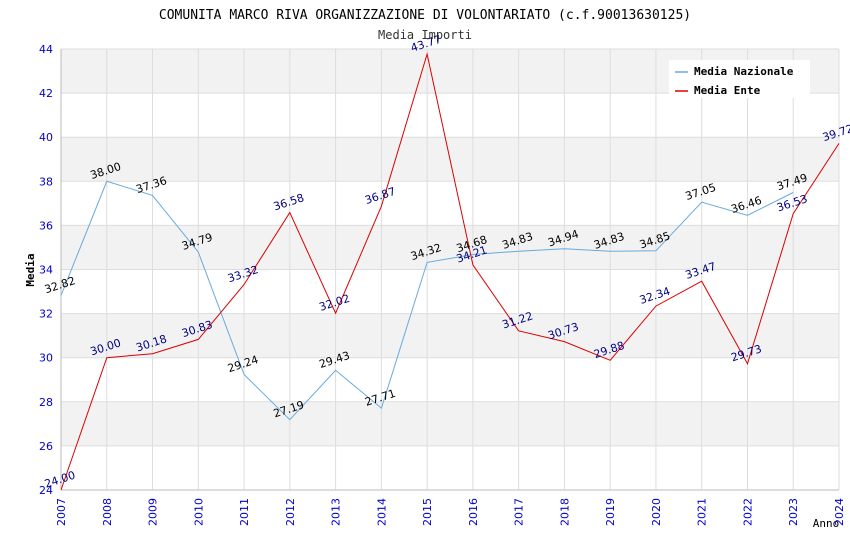 This screenshot has height=550, width=850. I want to click on y-tick-label: 34, so click(46, 270).